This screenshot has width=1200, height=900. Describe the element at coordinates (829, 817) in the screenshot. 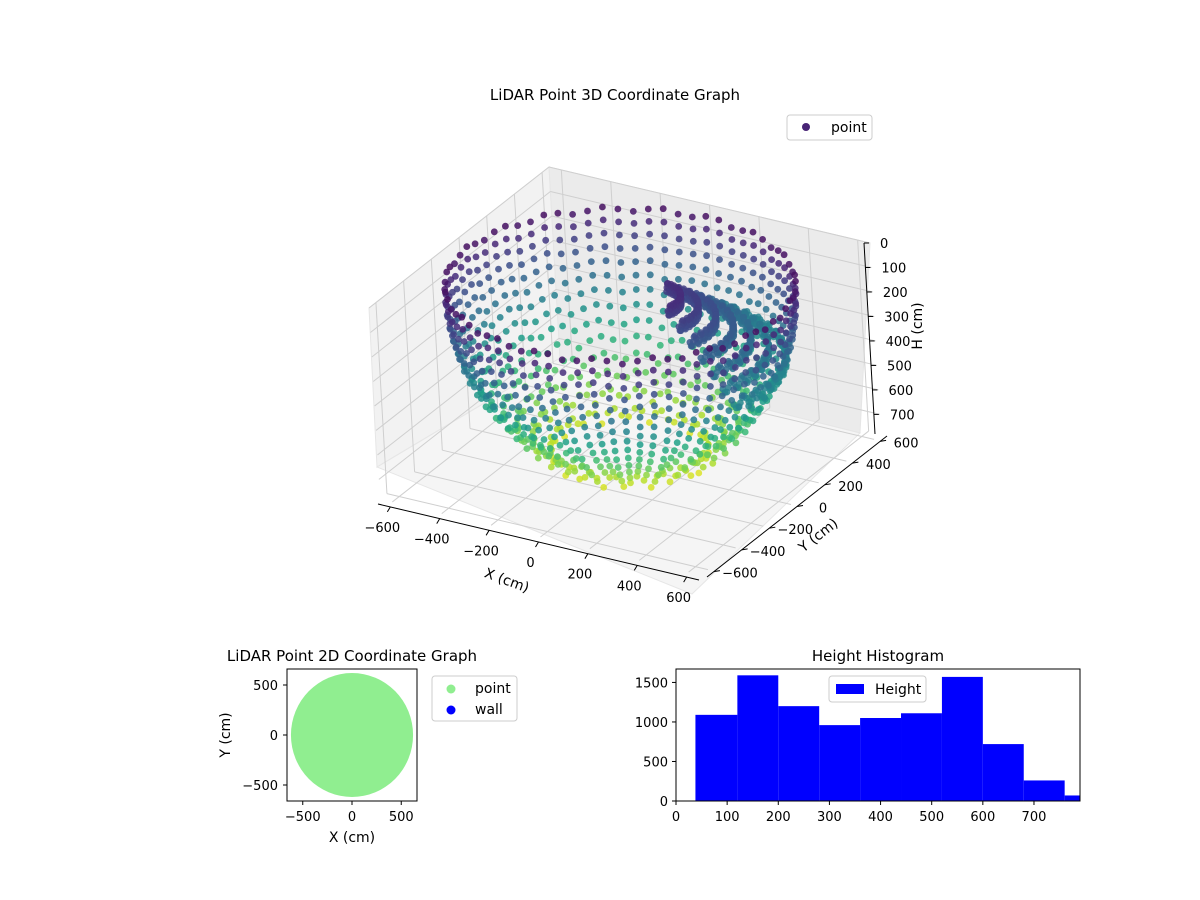

I see `x-tick-label-histogram: 300` at that location.